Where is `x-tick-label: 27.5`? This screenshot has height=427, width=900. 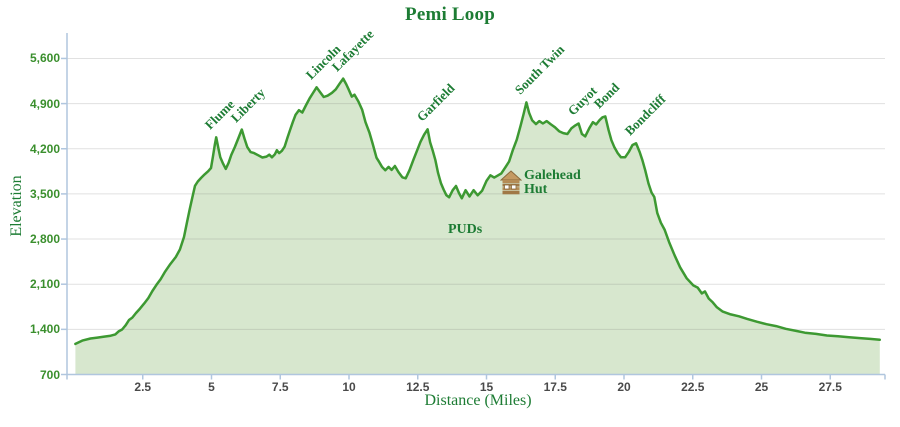 x-tick-label: 27.5 is located at coordinates (830, 387).